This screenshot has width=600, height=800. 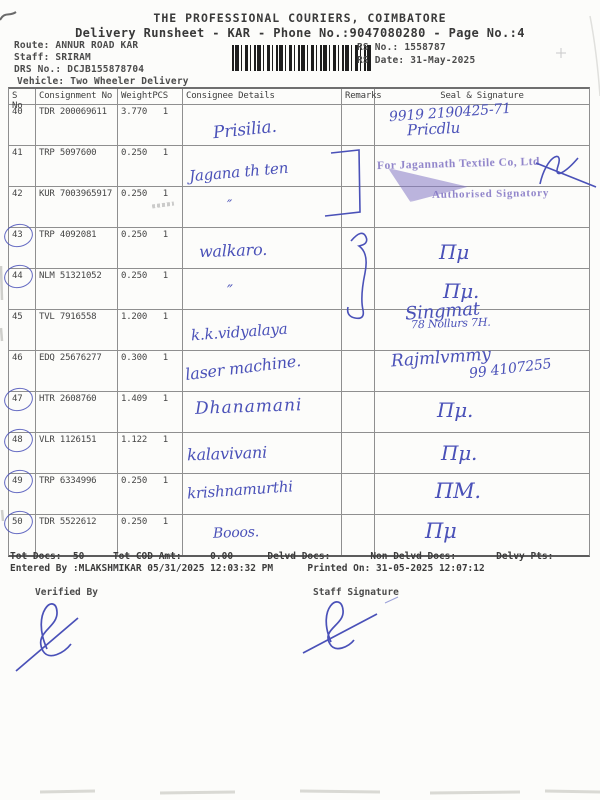 What do you see at coordinates (482, 123) in the screenshot?
I see `seal-signature-cell: 9919 2190425-71 Pricdlu` at bounding box center [482, 123].